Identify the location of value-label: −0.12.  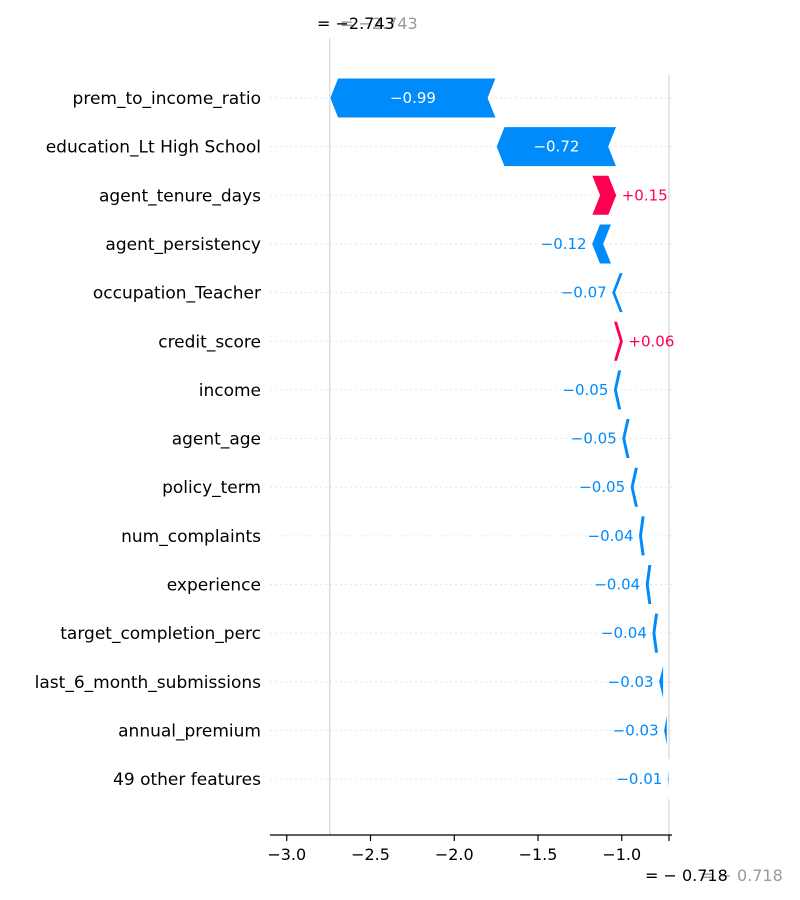
(564, 244).